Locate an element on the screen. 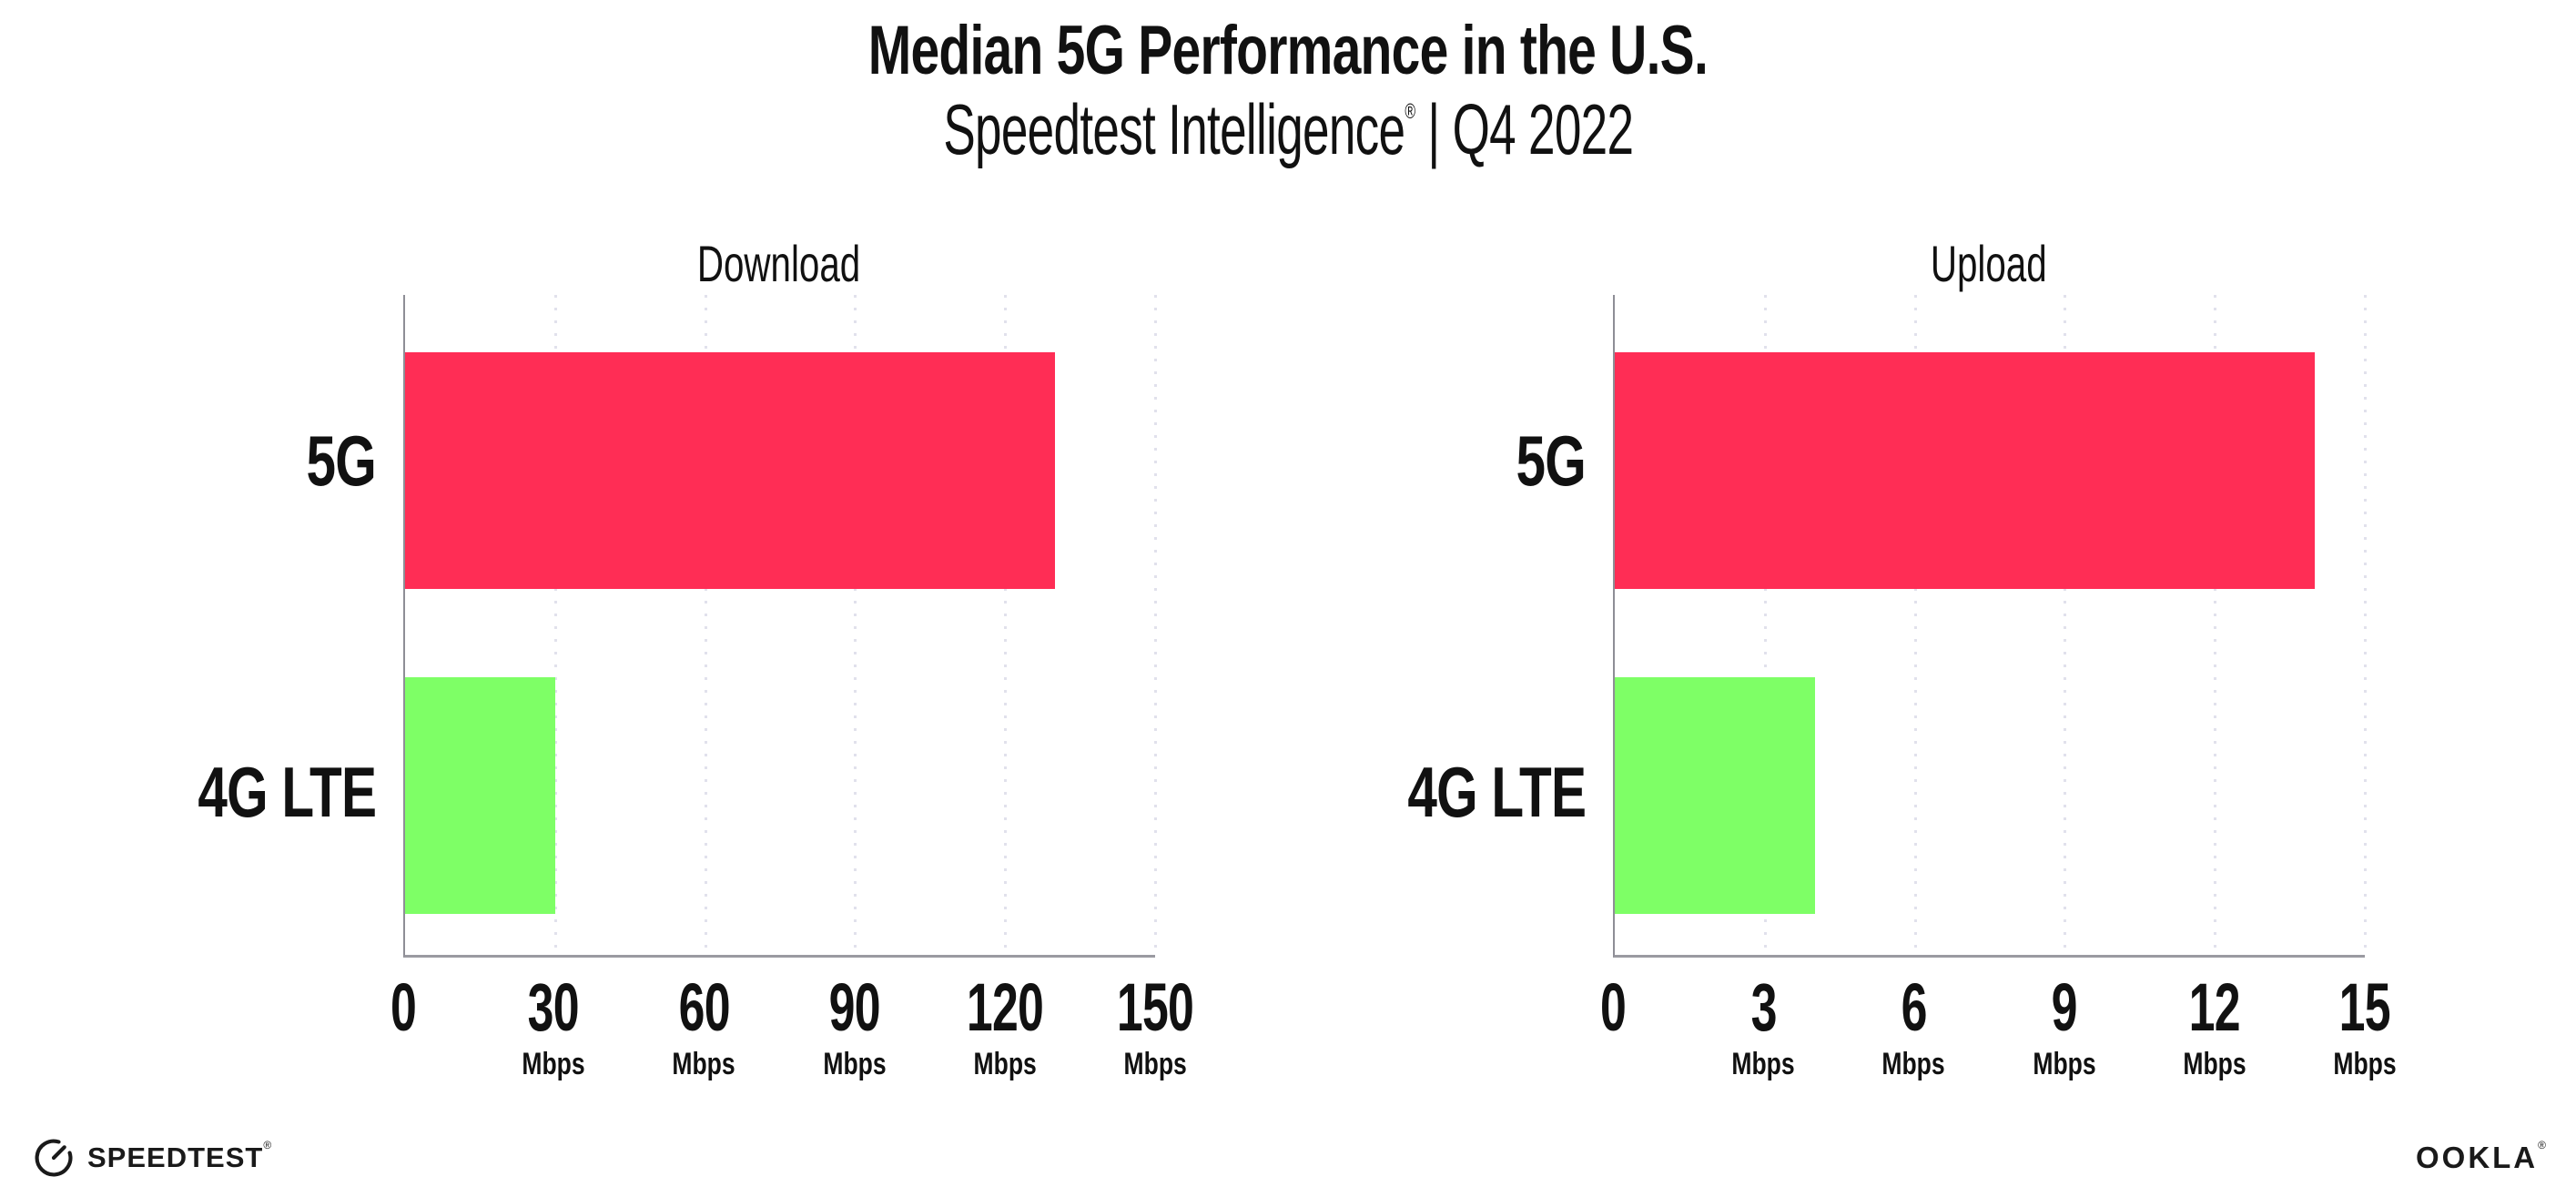  x-tick-value: 120 is located at coordinates (1005, 1007).